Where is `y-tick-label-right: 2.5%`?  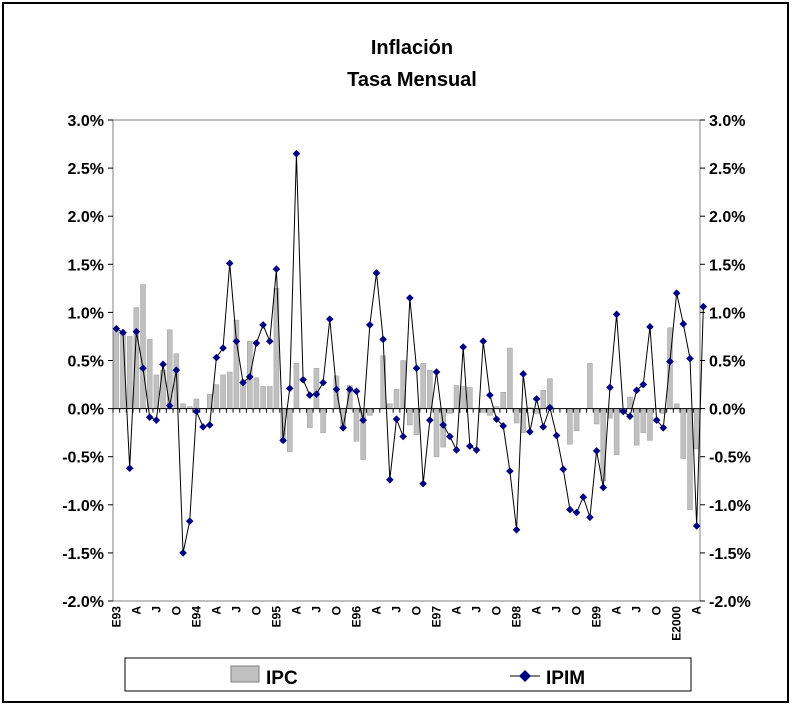 y-tick-label-right: 2.5% is located at coordinates (727, 169).